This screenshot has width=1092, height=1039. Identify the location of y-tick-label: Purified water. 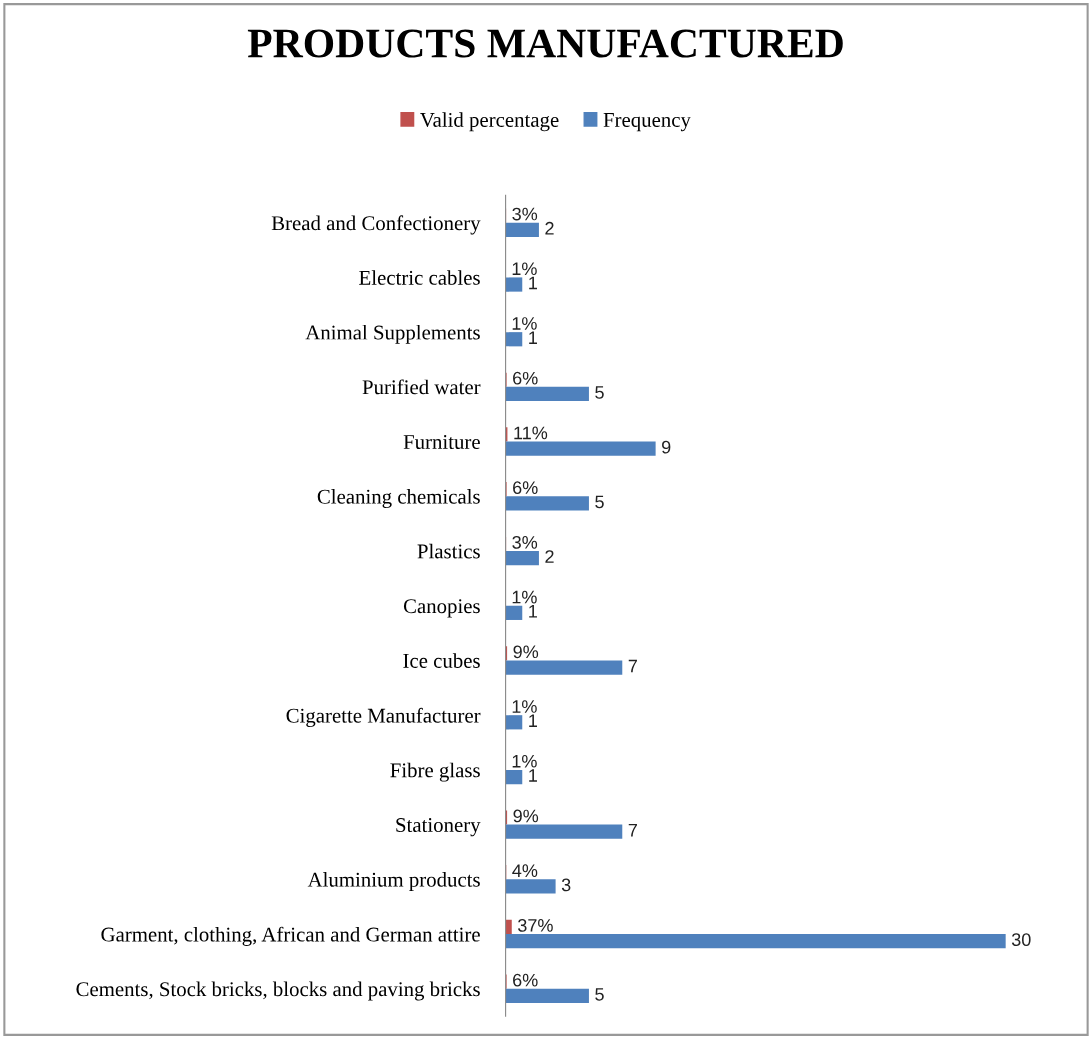
(421, 387).